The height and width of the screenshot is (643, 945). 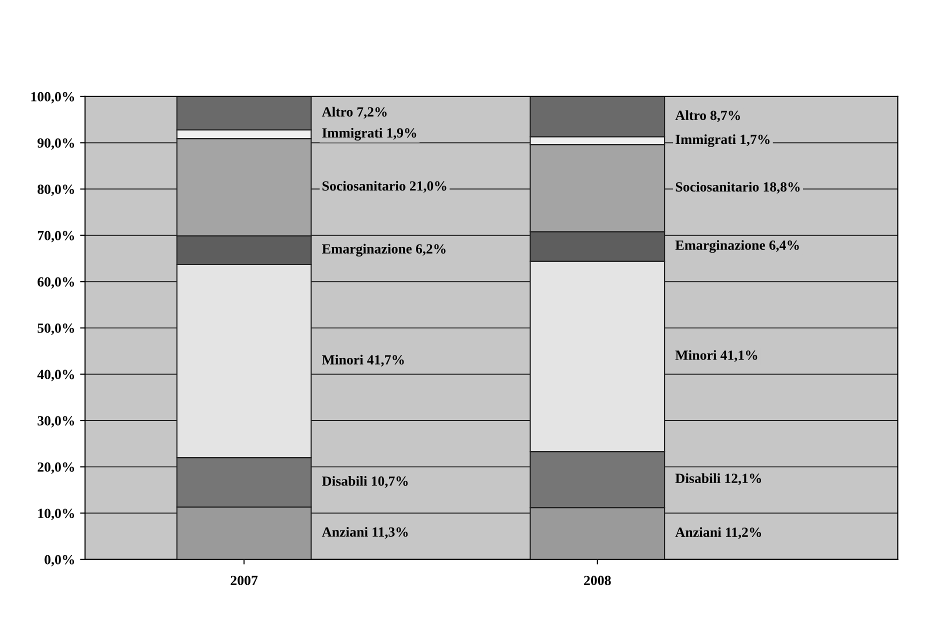 What do you see at coordinates (52, 98) in the screenshot?
I see `y-tick-label: 100,0%` at bounding box center [52, 98].